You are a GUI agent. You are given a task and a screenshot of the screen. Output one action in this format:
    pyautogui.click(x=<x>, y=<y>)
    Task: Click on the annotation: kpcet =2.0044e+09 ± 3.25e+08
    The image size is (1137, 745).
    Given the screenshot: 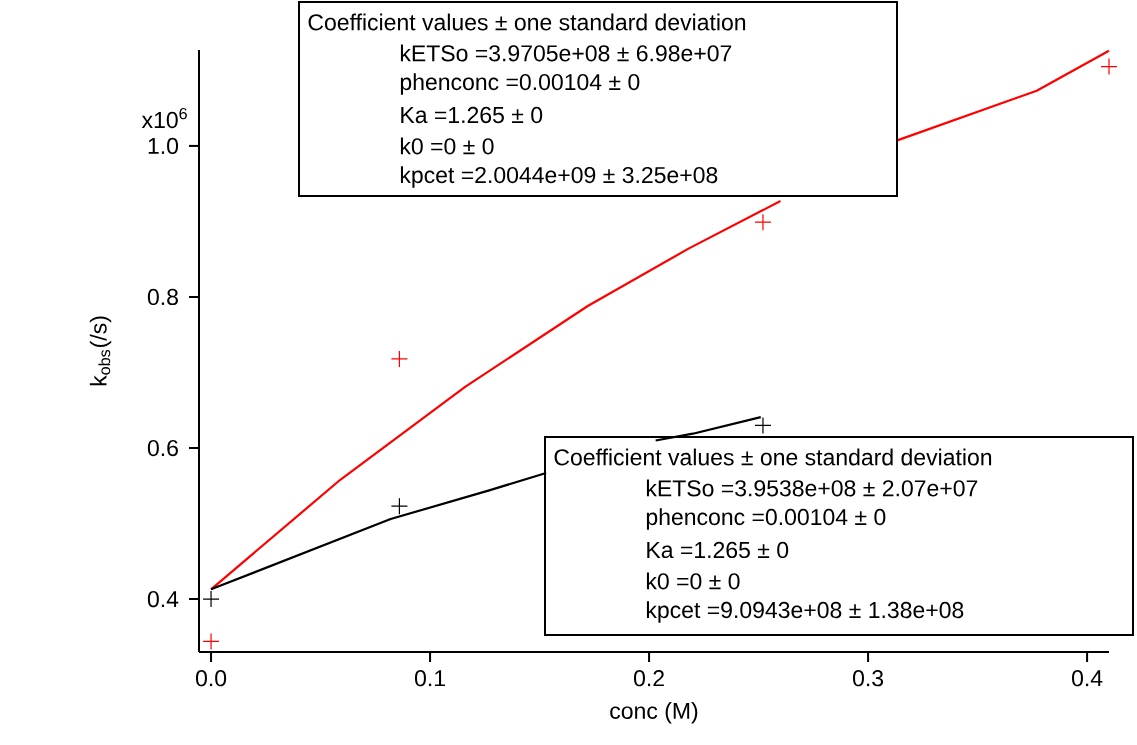 What is the action you would take?
    pyautogui.click(x=559, y=177)
    